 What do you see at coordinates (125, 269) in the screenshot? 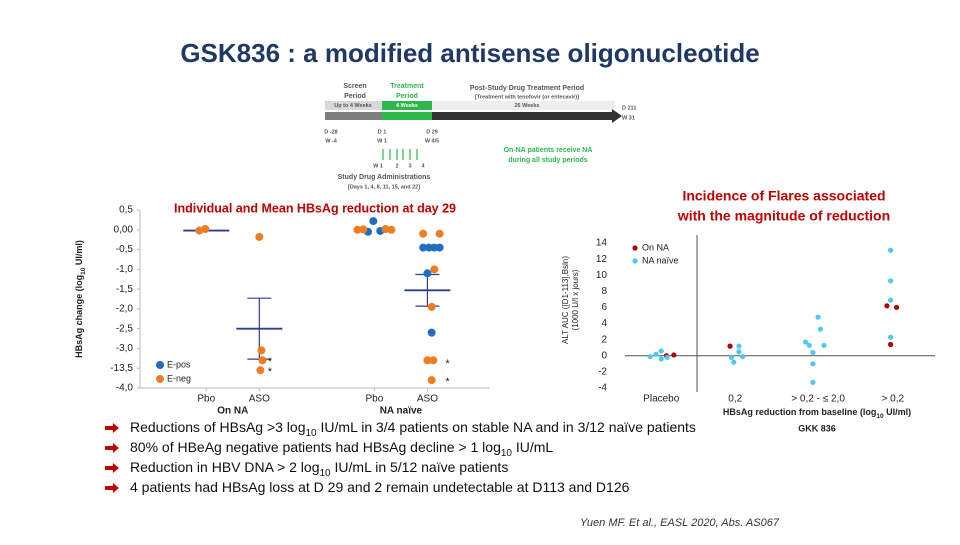
I see `y-tick-label: -1,0` at bounding box center [125, 269].